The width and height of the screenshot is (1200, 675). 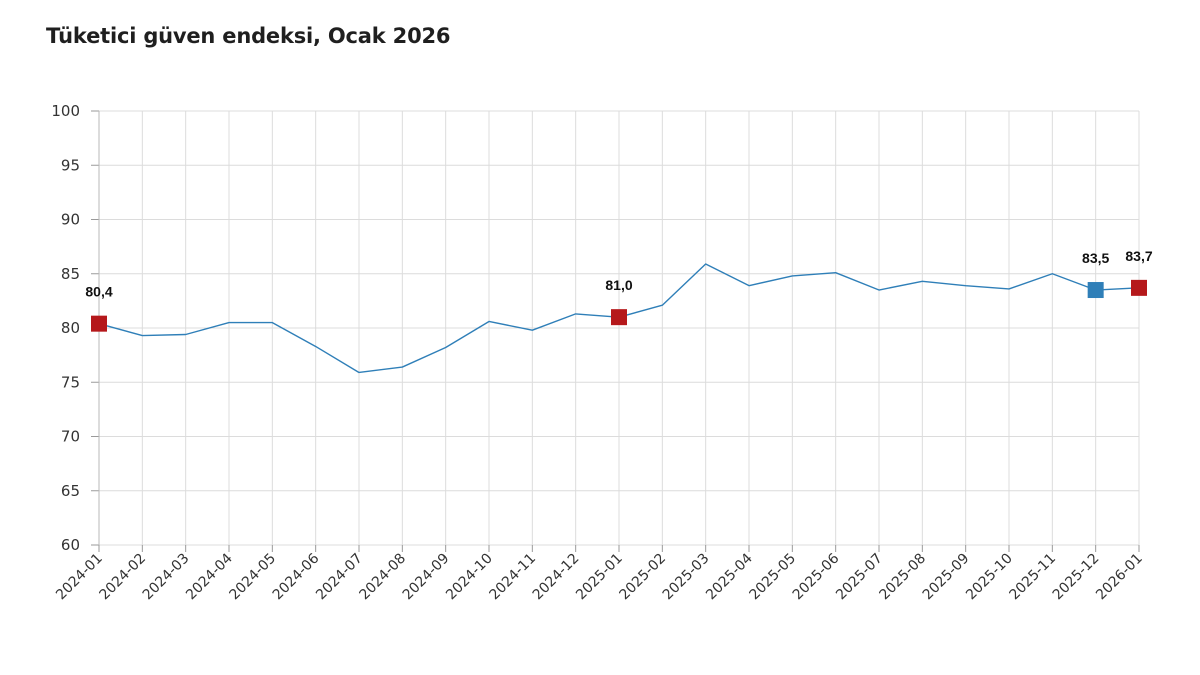 What do you see at coordinates (98, 292) in the screenshot?
I see `data-label: 80,4` at bounding box center [98, 292].